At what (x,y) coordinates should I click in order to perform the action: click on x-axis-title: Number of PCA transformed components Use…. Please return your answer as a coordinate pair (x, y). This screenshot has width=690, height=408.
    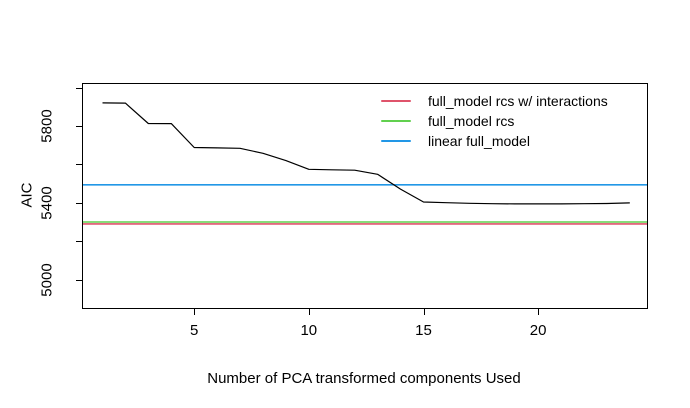
    Looking at the image, I should click on (364, 378).